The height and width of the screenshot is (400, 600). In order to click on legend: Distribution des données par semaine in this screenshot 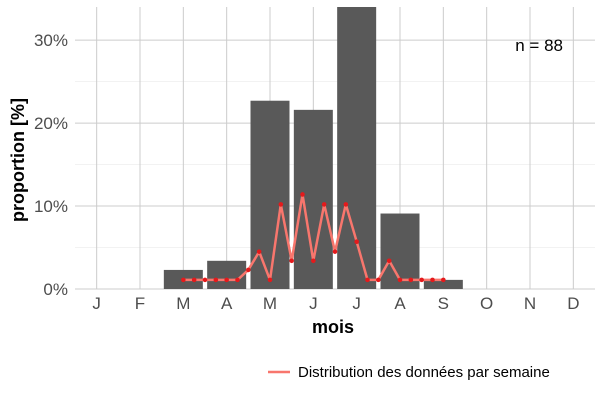, I will do `click(409, 372)`.